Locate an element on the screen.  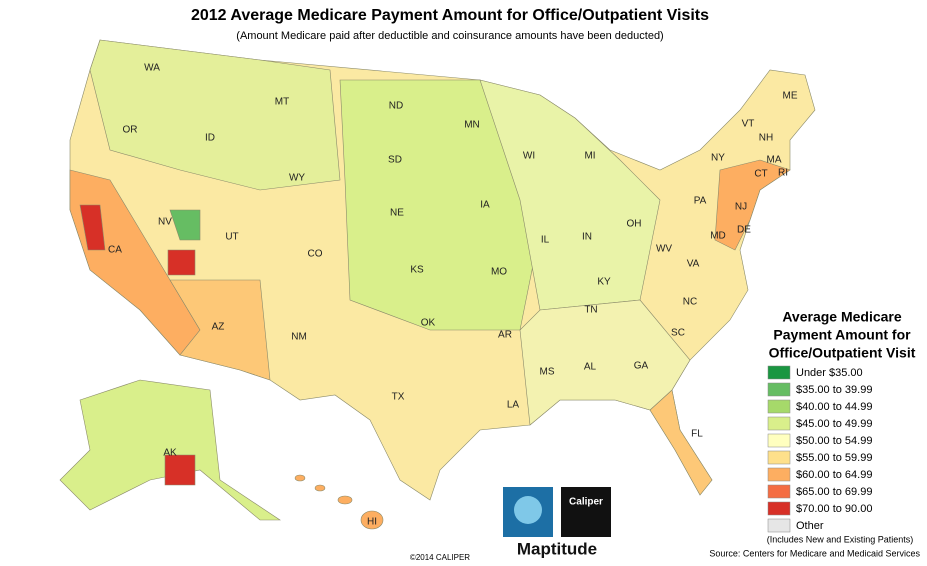
state-label: AR is located at coordinates (505, 335).